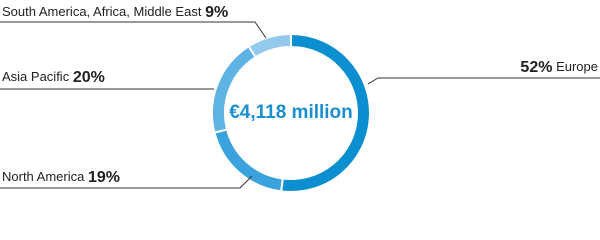 This screenshot has width=600, height=240. I want to click on segment-label: North America 19%, so click(61, 177).